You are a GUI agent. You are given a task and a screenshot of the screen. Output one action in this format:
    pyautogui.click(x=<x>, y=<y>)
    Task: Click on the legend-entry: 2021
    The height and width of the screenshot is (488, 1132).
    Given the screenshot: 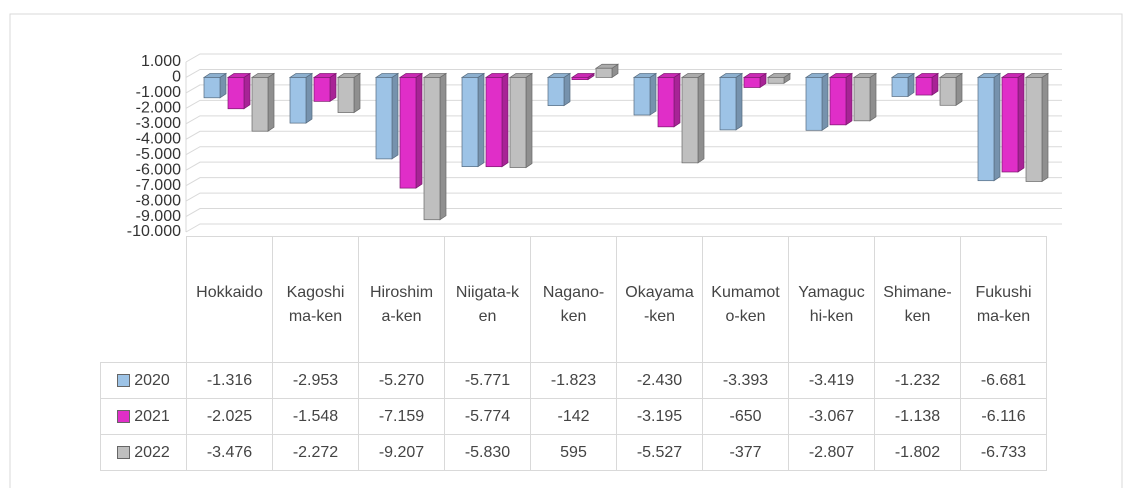 What is the action you would take?
    pyautogui.click(x=143, y=416)
    